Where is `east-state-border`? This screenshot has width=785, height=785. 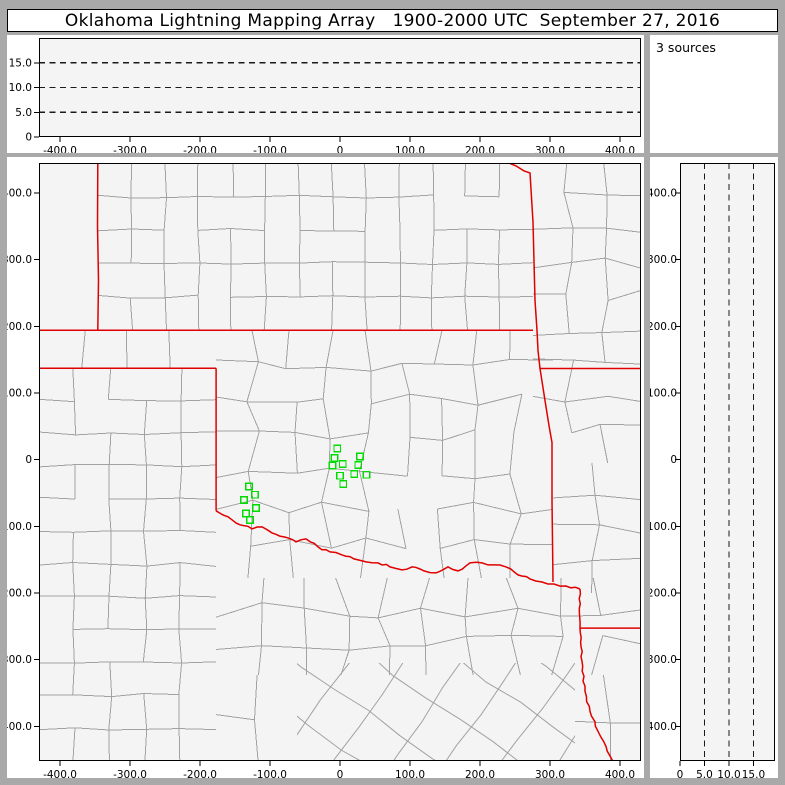 east-state-border is located at coordinates (531, 373).